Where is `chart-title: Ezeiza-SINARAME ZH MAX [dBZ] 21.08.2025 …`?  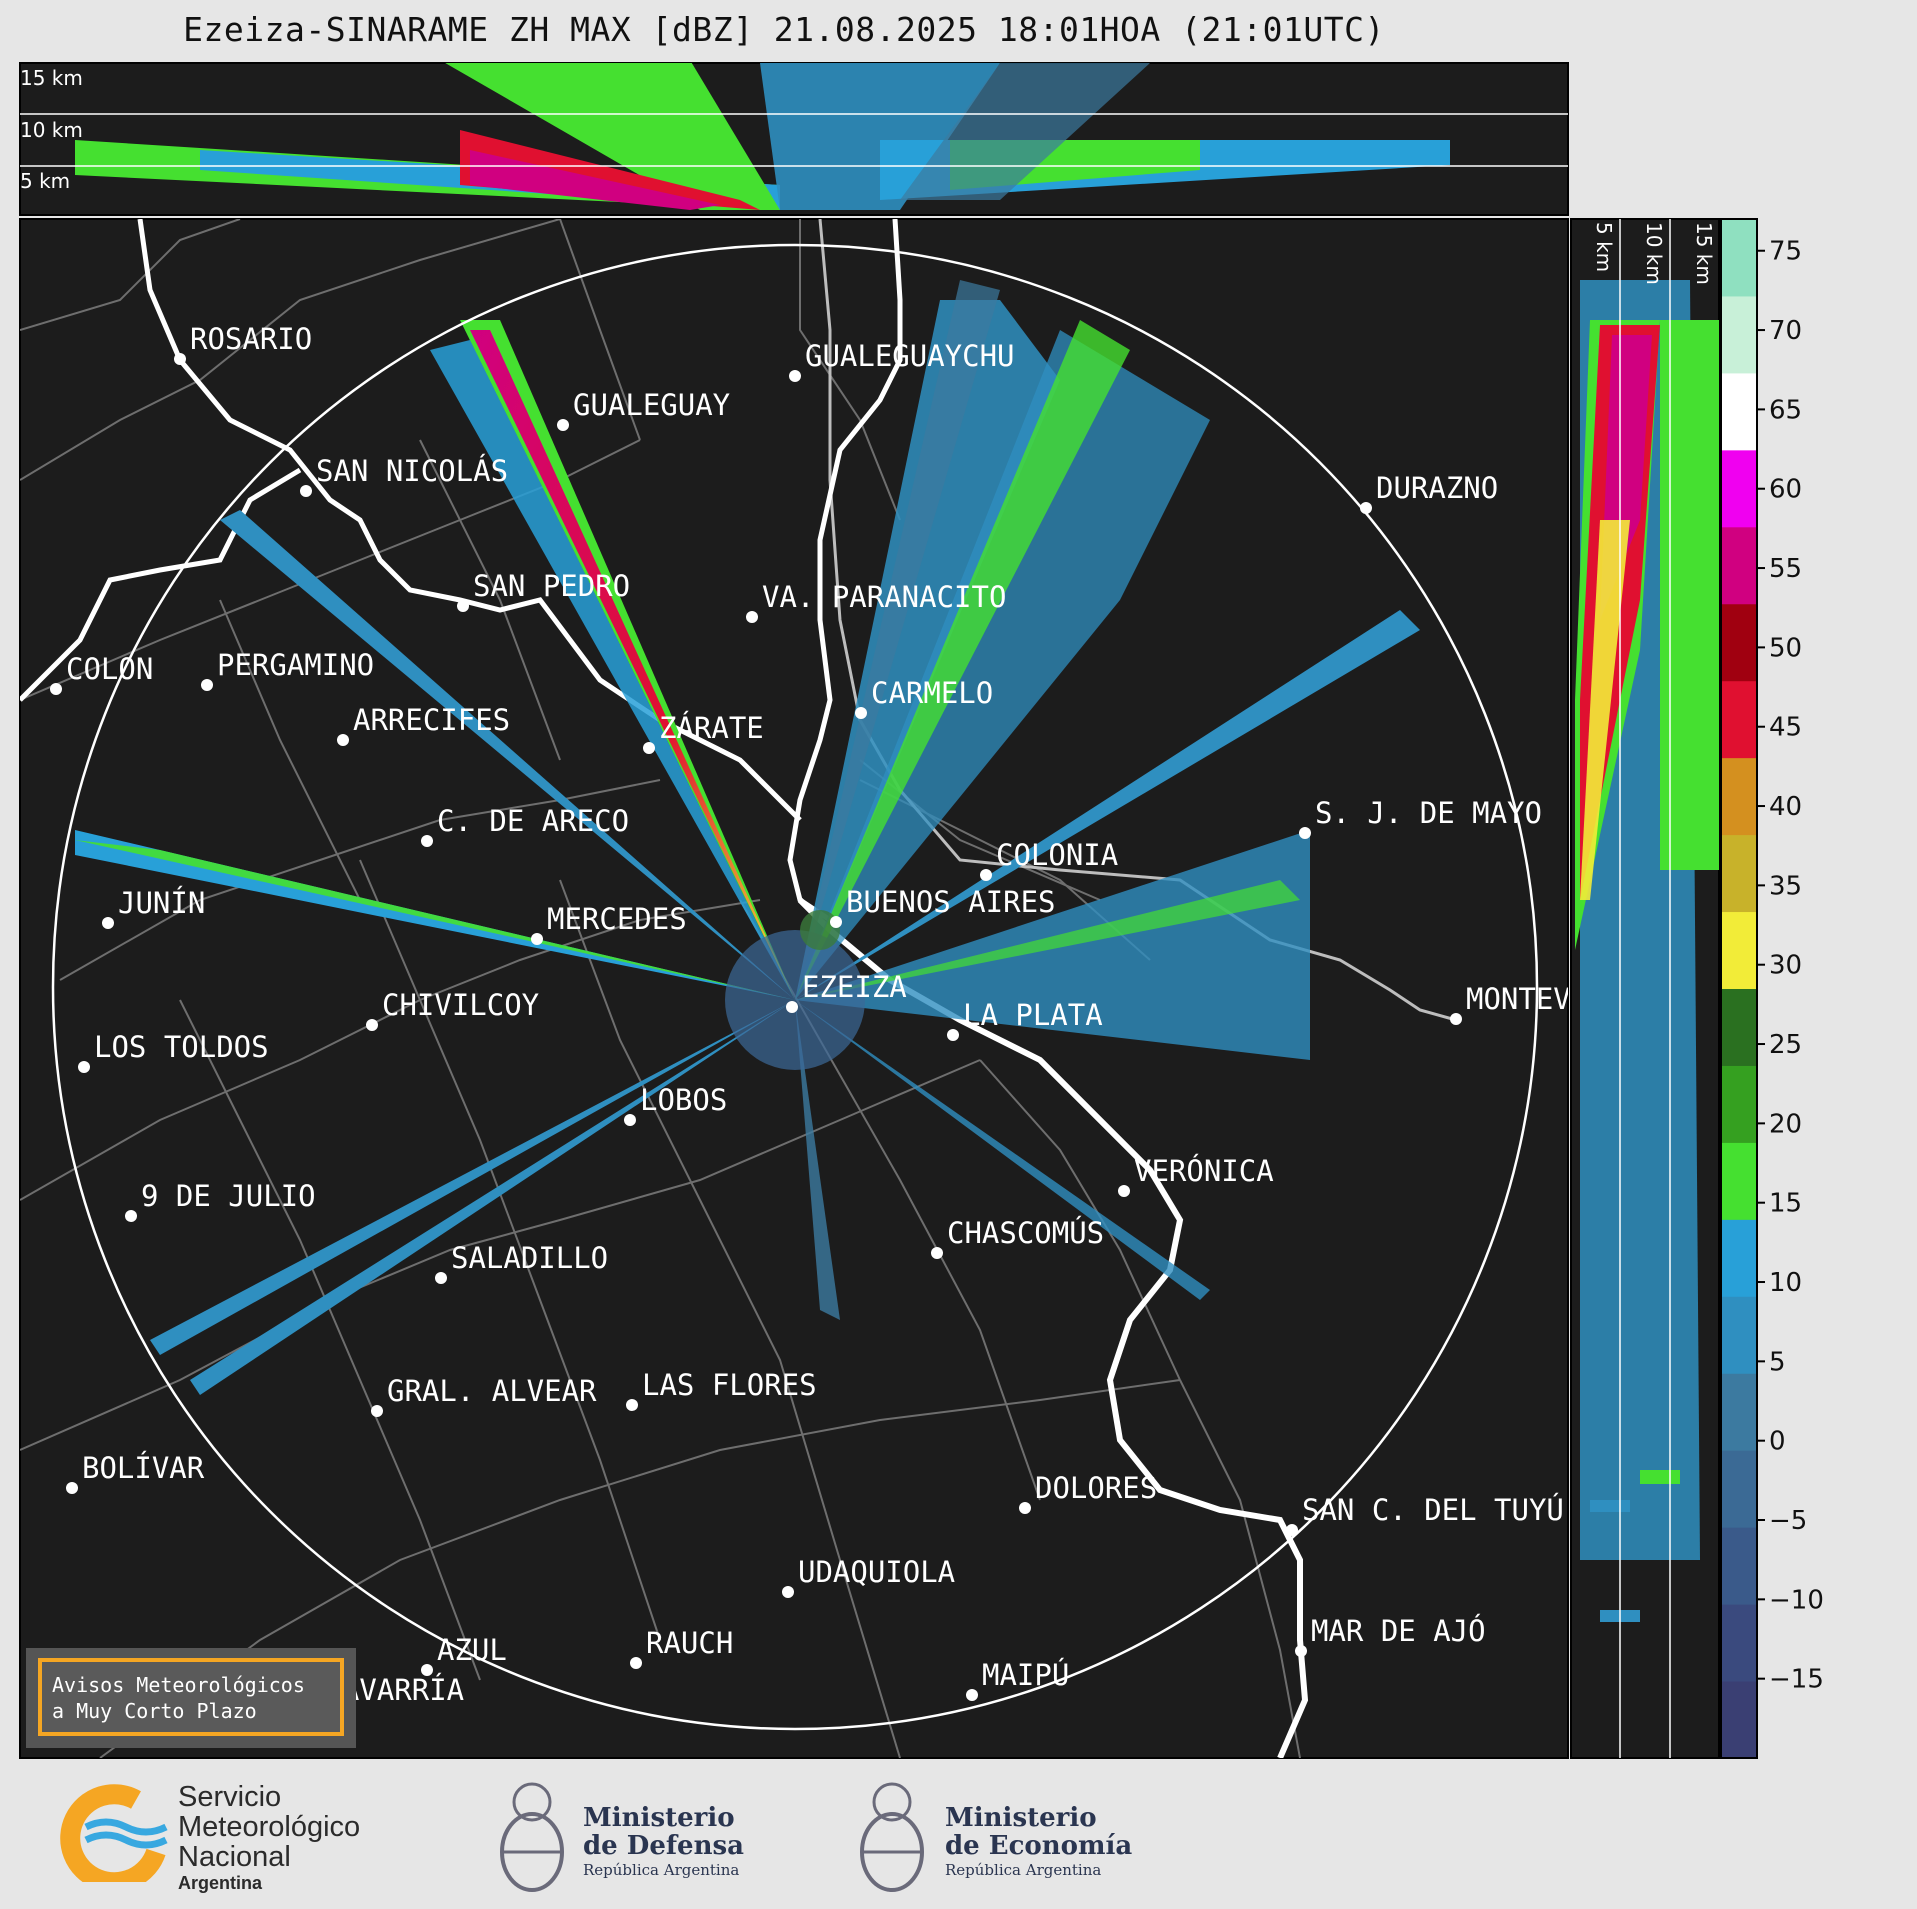 chart-title: Ezeiza-SINARAME ZH MAX [dBZ] 21.08.2025 … is located at coordinates (784, 29).